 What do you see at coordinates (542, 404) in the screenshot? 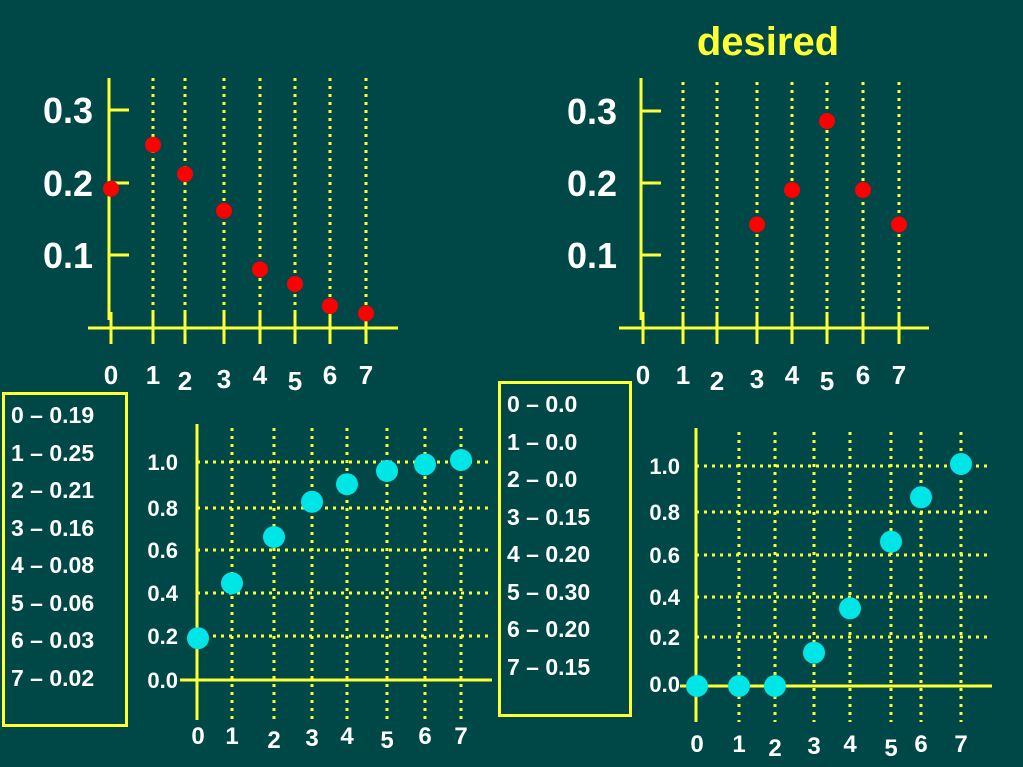
I see `table-line: 0 – 0.0` at bounding box center [542, 404].